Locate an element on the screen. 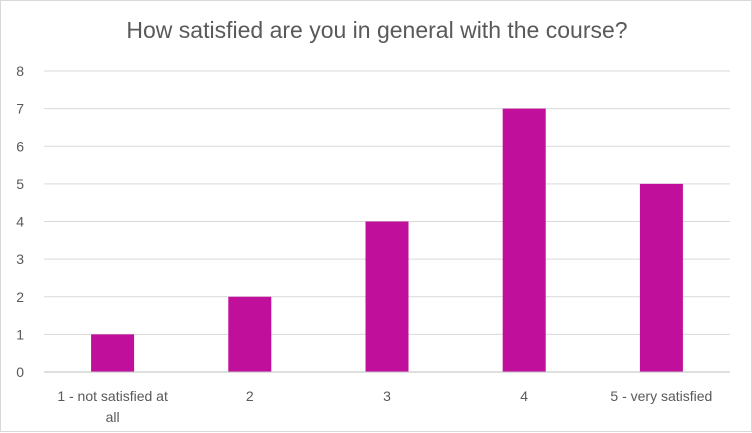 Image resolution: width=752 pixels, height=433 pixels. x-tick-label-line: 5 - very satisfied is located at coordinates (661, 396).